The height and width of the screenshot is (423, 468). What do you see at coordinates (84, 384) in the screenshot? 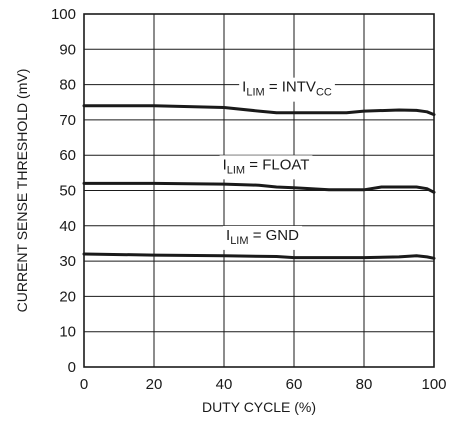
I see `x-tick-label: 0` at bounding box center [84, 384].